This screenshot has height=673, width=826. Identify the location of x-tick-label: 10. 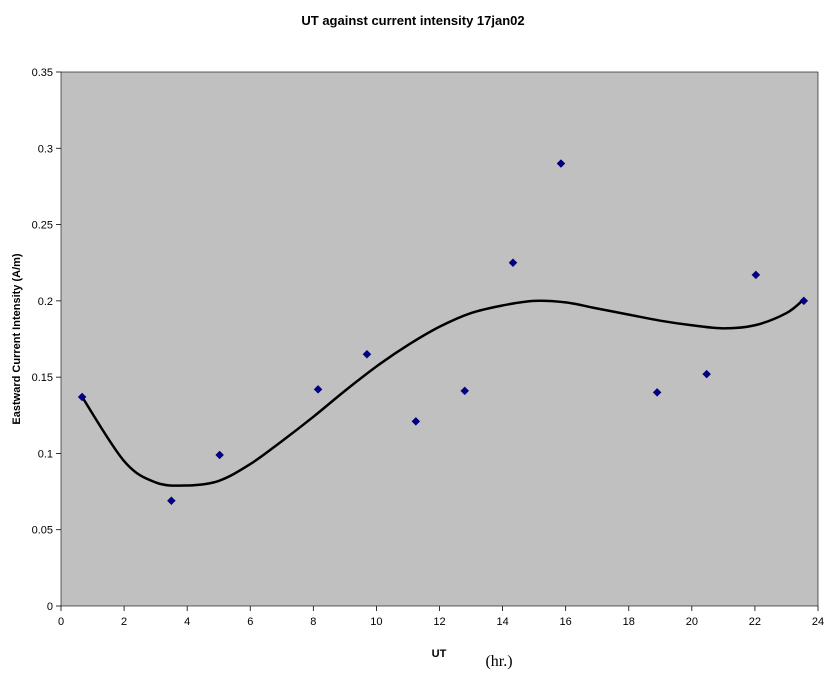
(376, 622).